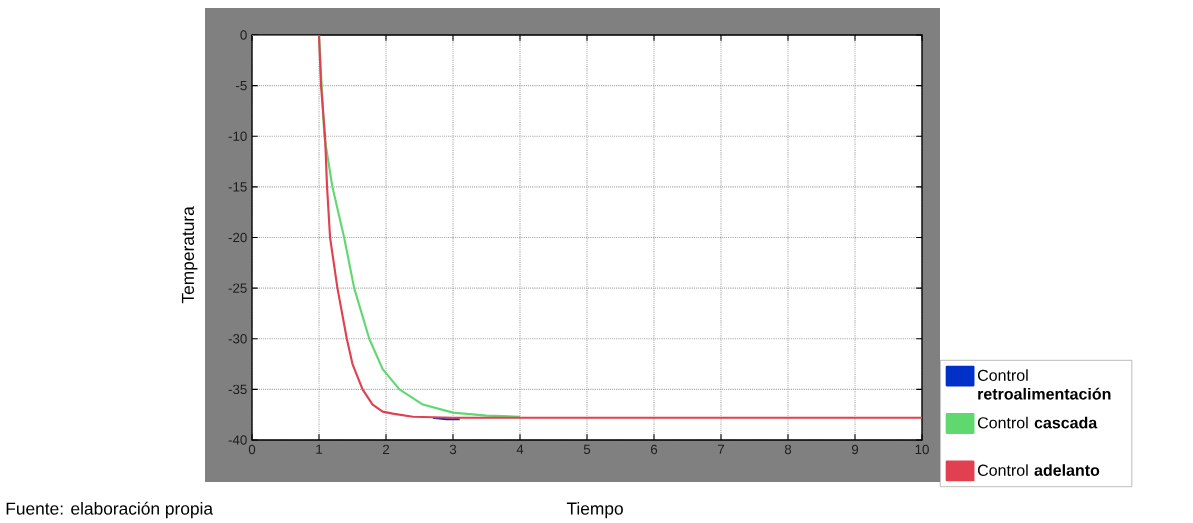 The width and height of the screenshot is (1193, 523). Describe the element at coordinates (386, 449) in the screenshot. I see `x-tick-label: 2` at that location.